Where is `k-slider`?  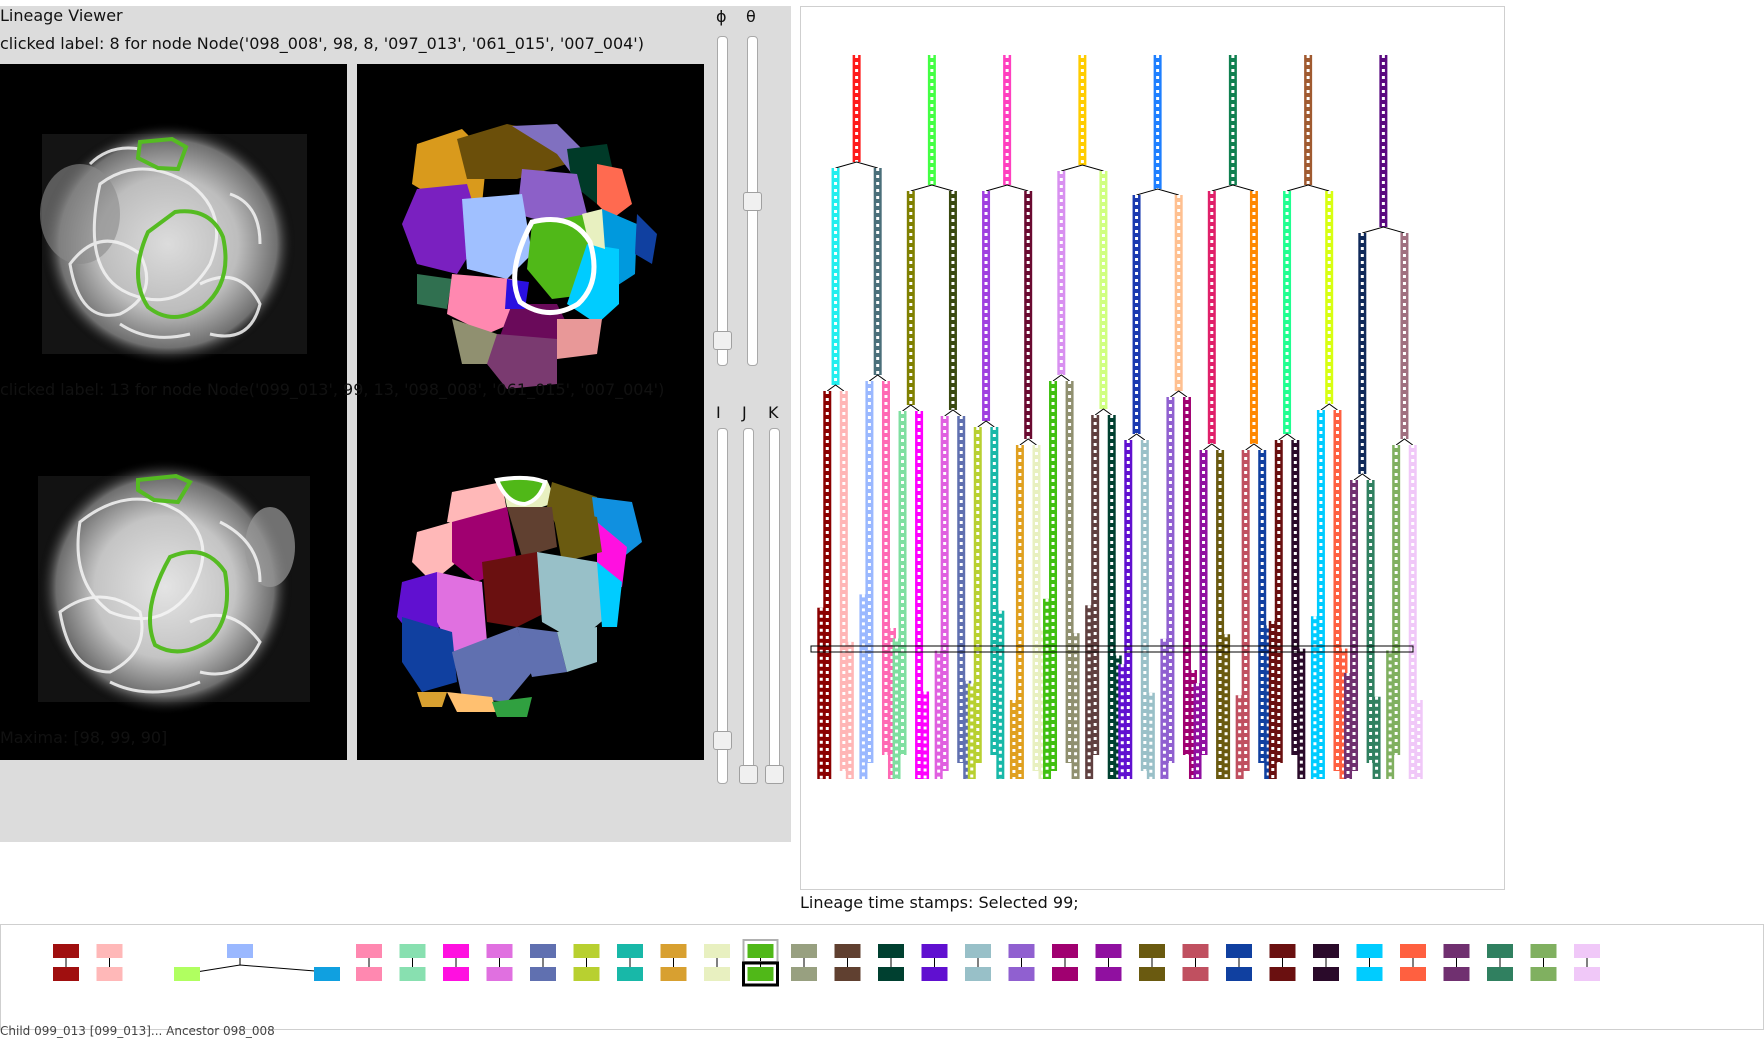 k-slider is located at coordinates (774, 606).